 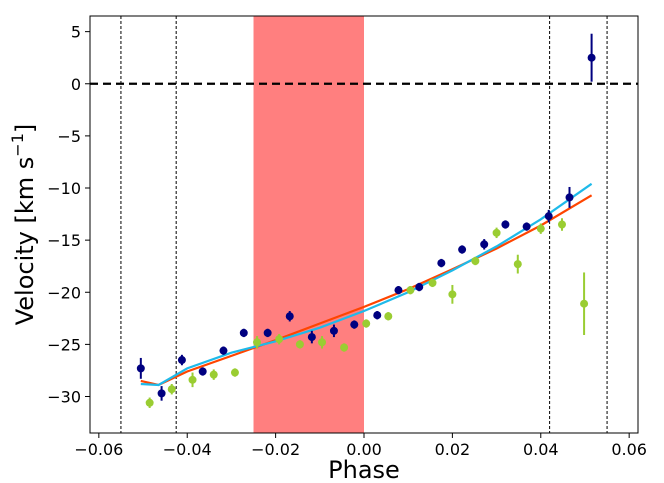 I want to click on x-tick-label: 0.02, so click(x=453, y=449).